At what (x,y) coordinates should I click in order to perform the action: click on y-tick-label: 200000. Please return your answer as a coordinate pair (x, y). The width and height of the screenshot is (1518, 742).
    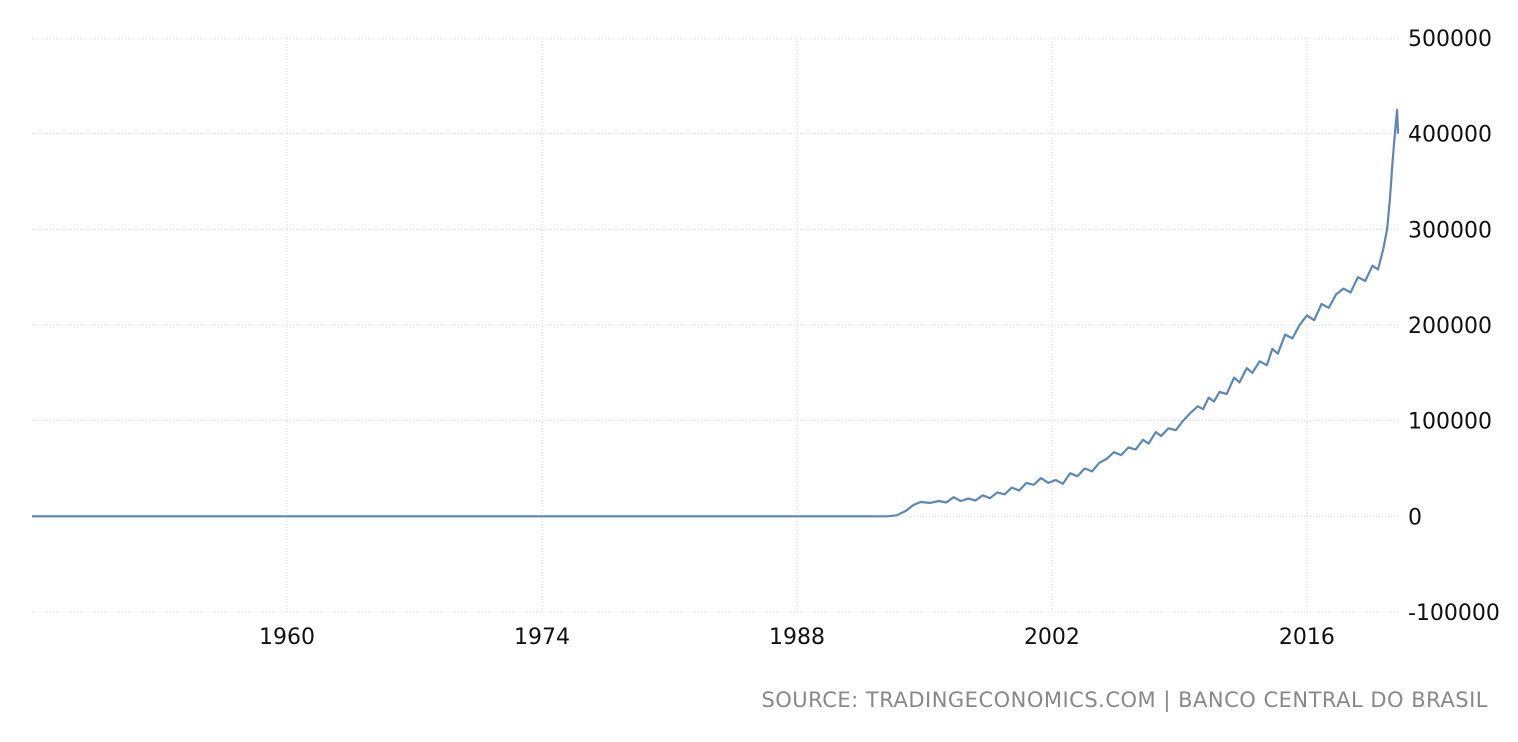
    Looking at the image, I should click on (1450, 326).